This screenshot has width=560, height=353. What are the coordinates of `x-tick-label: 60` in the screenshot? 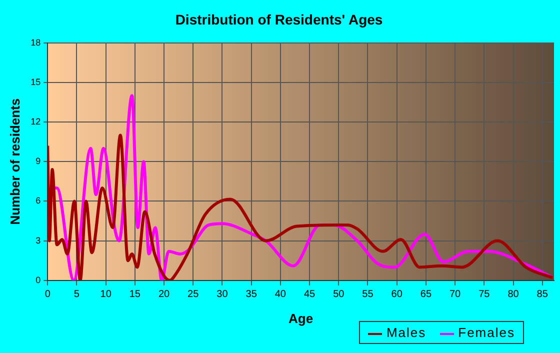 It's located at (397, 294).